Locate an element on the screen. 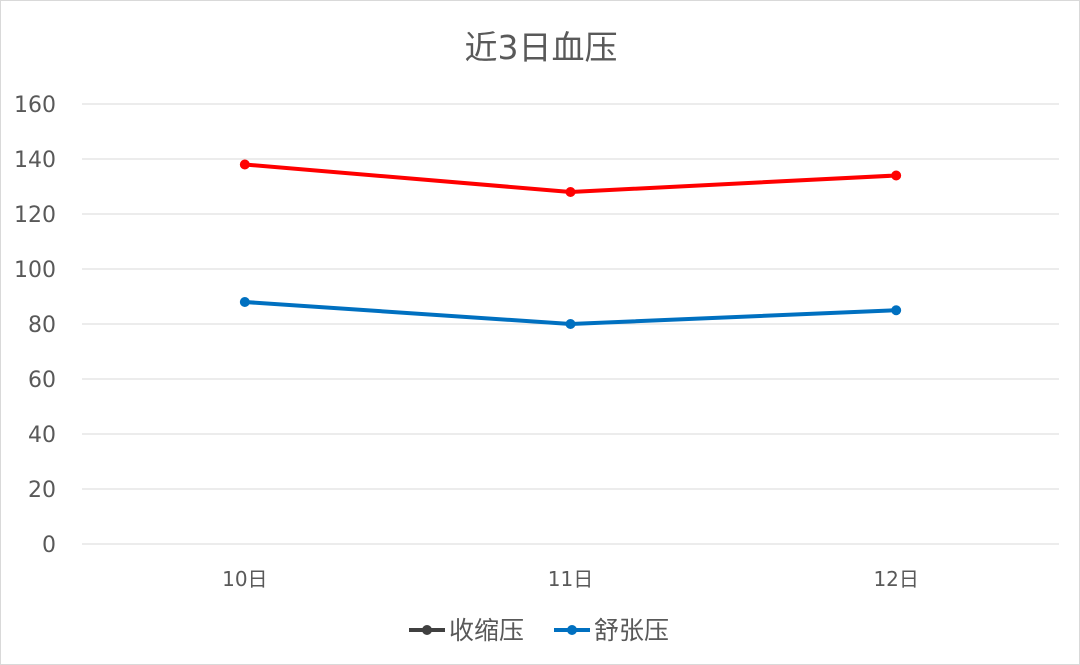 The height and width of the screenshot is (665, 1080). x-tick-label: 11日 is located at coordinates (570, 579).